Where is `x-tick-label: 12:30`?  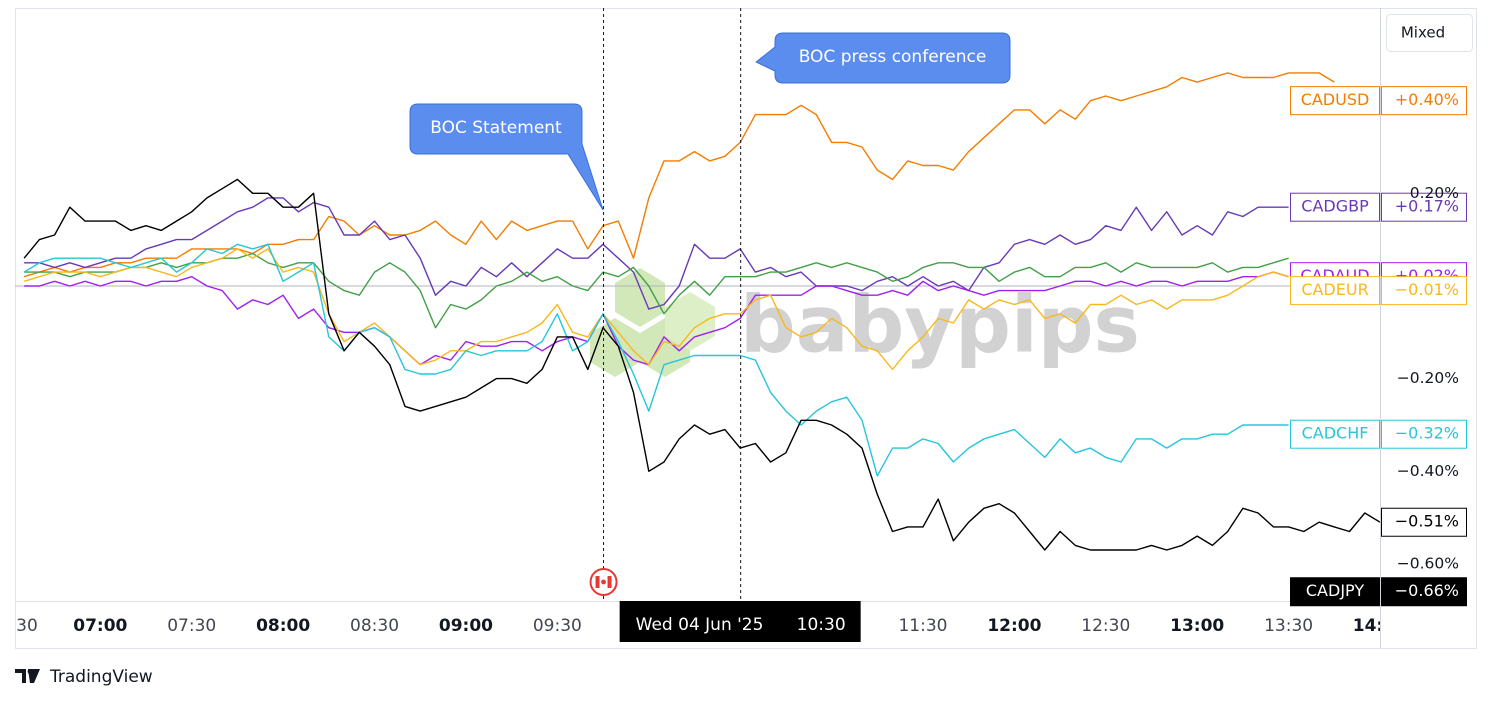 x-tick-label: 12:30 is located at coordinates (1105, 626).